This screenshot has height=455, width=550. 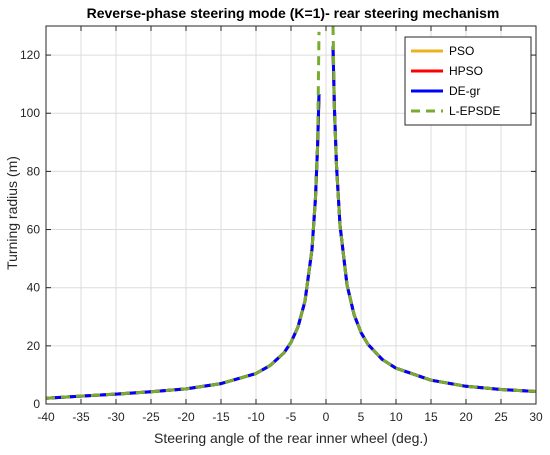 I want to click on y-tick-label: 120, so click(x=30, y=55).